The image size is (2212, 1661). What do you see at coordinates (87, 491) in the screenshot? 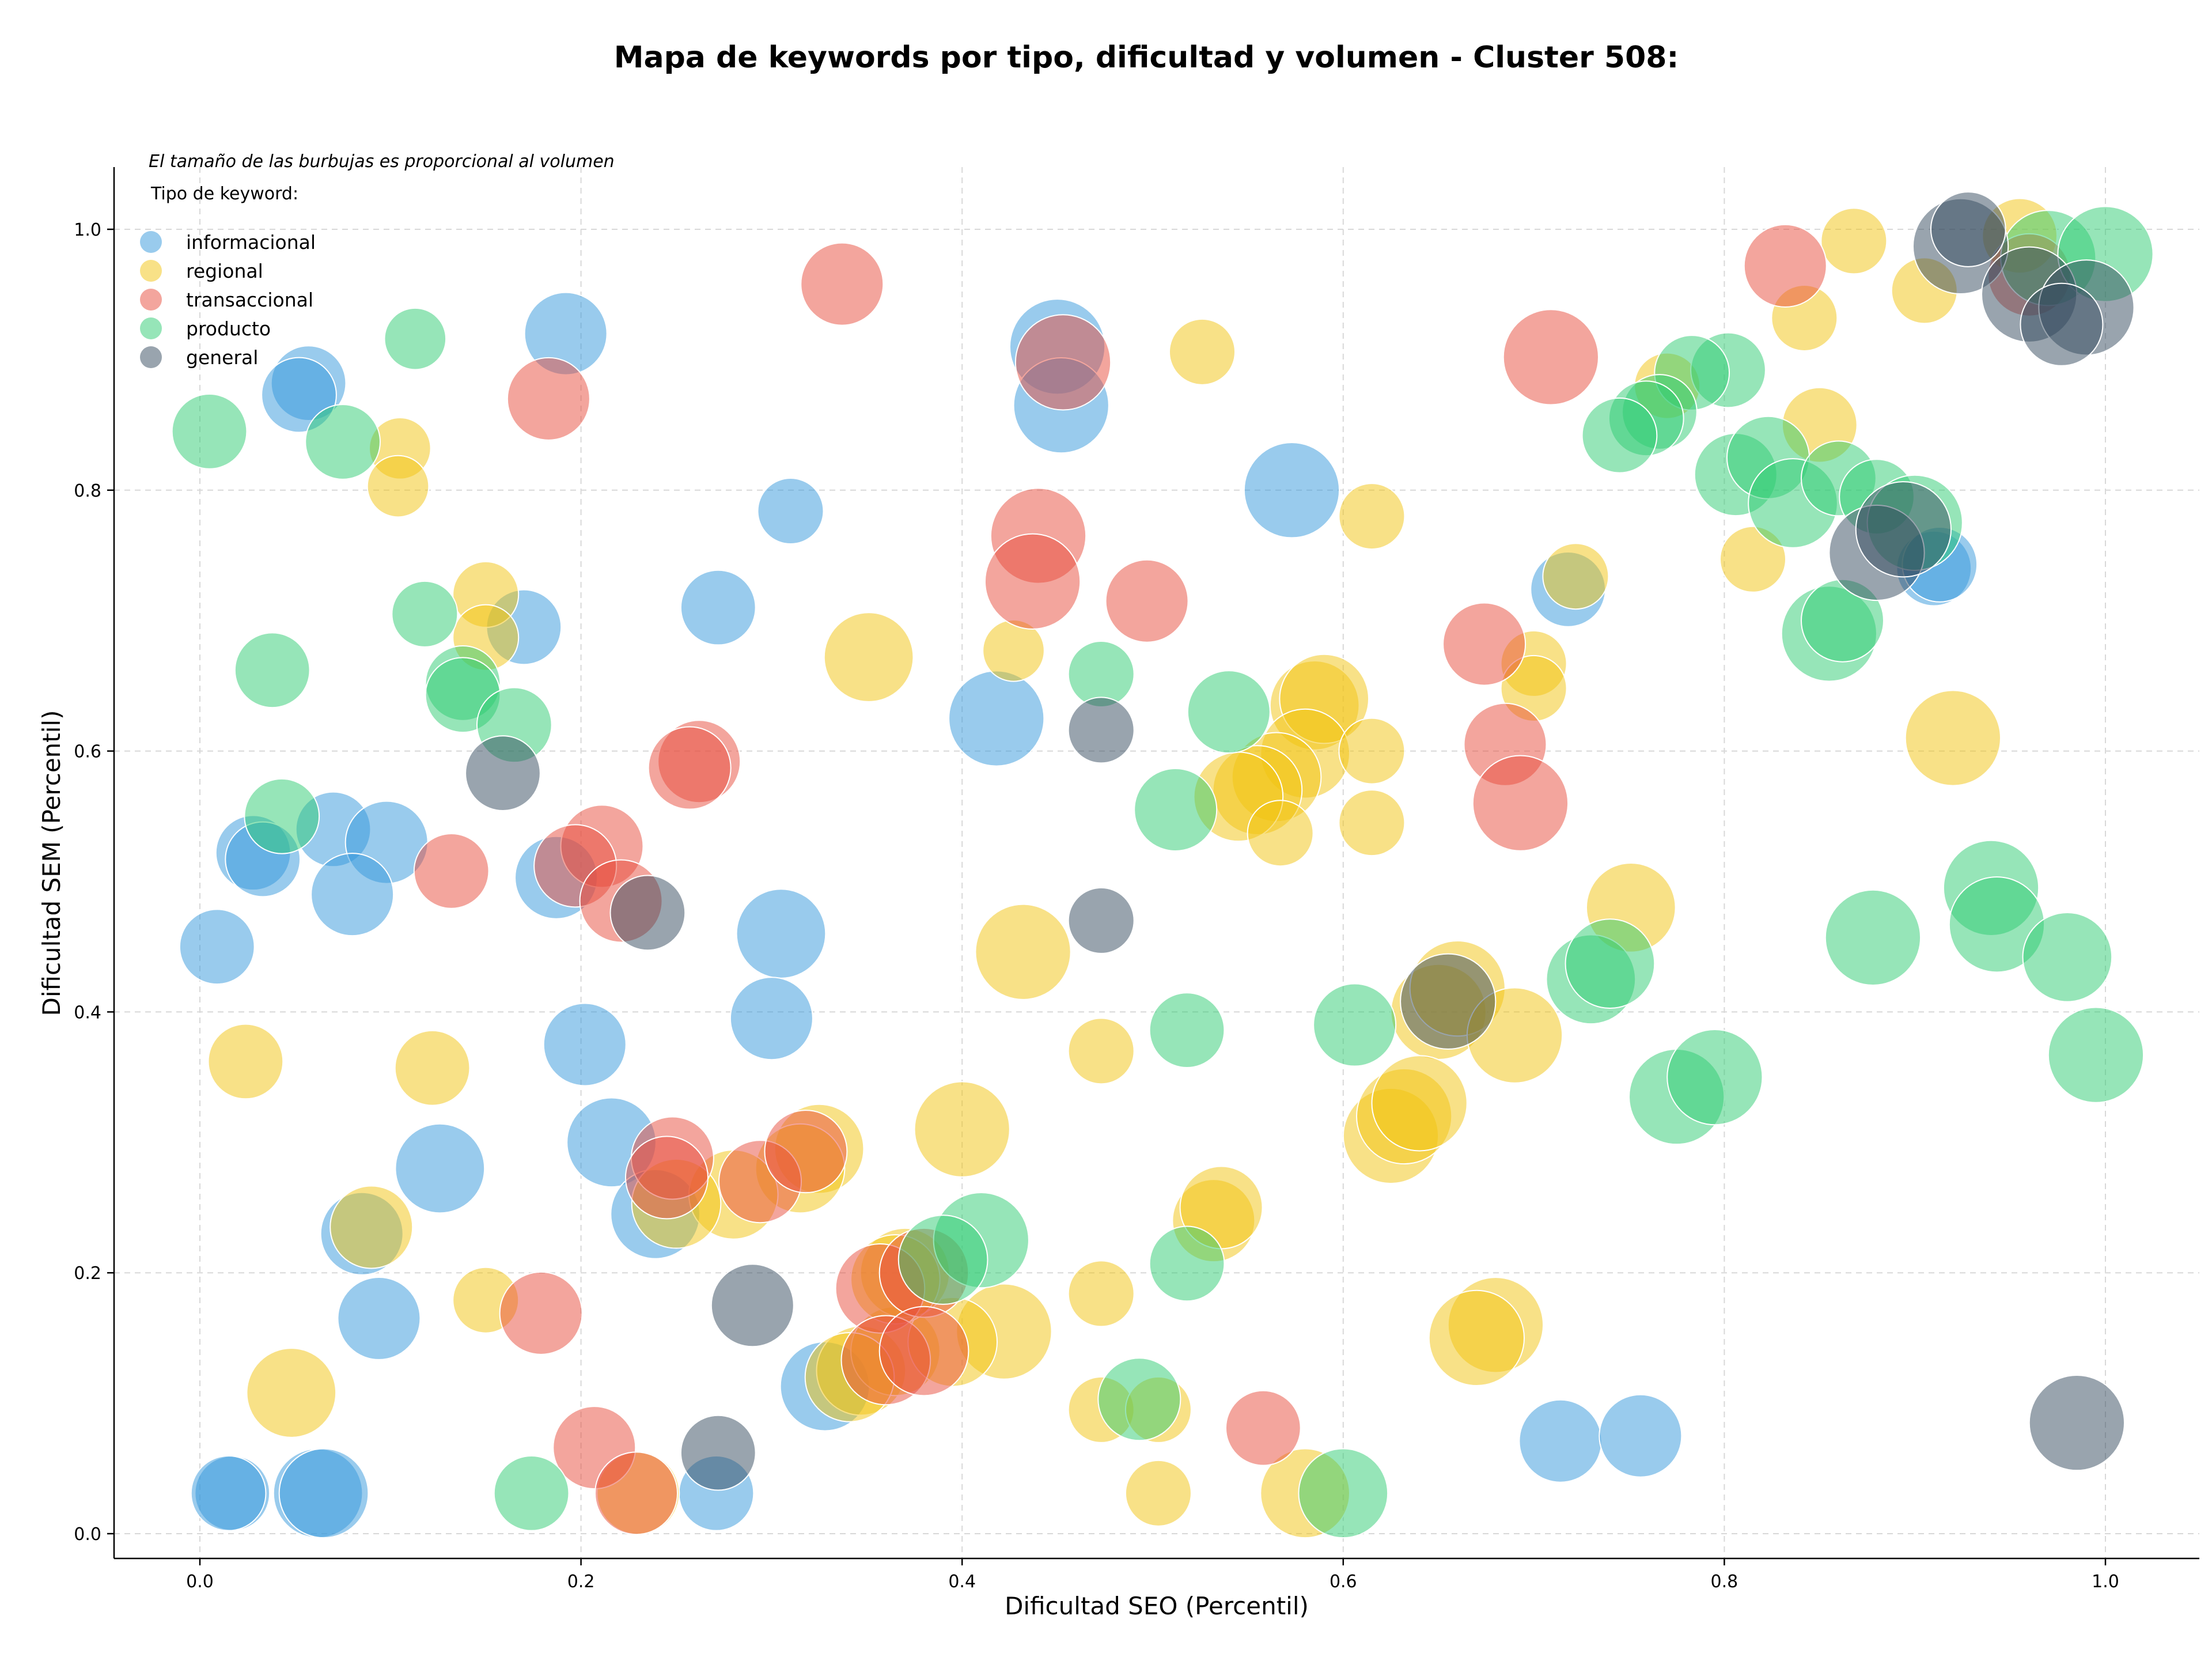
I see `y-tick-label: 0.8` at bounding box center [87, 491].